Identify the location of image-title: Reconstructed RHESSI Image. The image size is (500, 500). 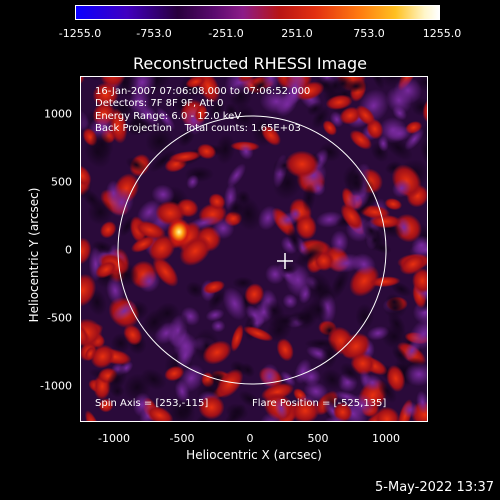
(250, 63).